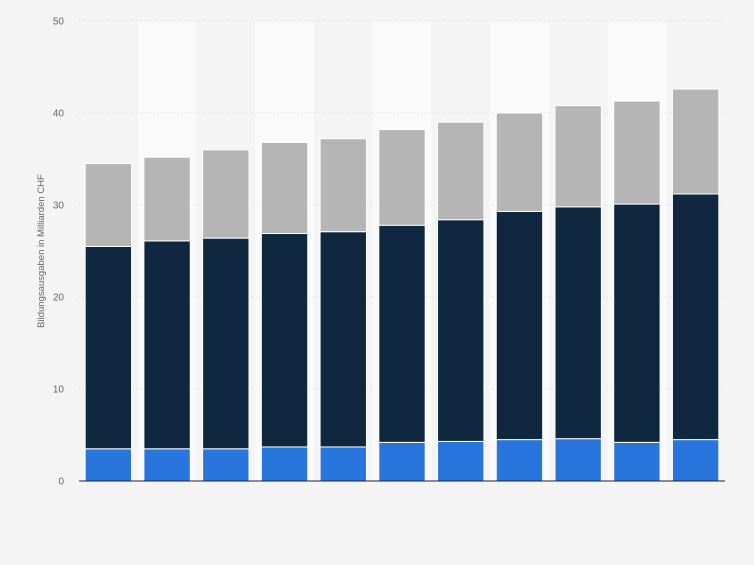 The width and height of the screenshot is (754, 565). Describe the element at coordinates (59, 252) in the screenshot. I see `y-axis: 0 10 20 30 40 50` at that location.